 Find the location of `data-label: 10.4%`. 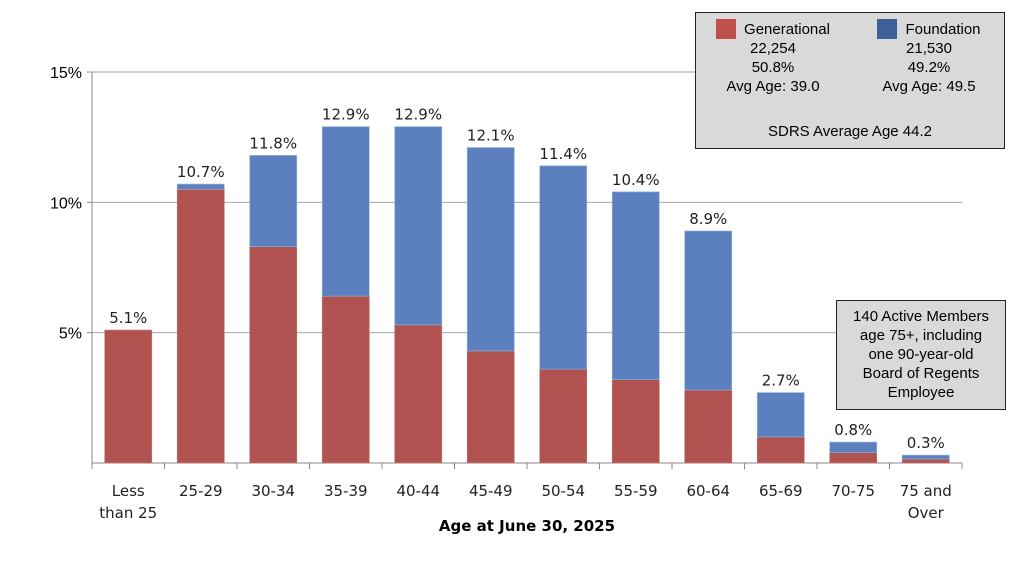

data-label: 10.4% is located at coordinates (636, 180).